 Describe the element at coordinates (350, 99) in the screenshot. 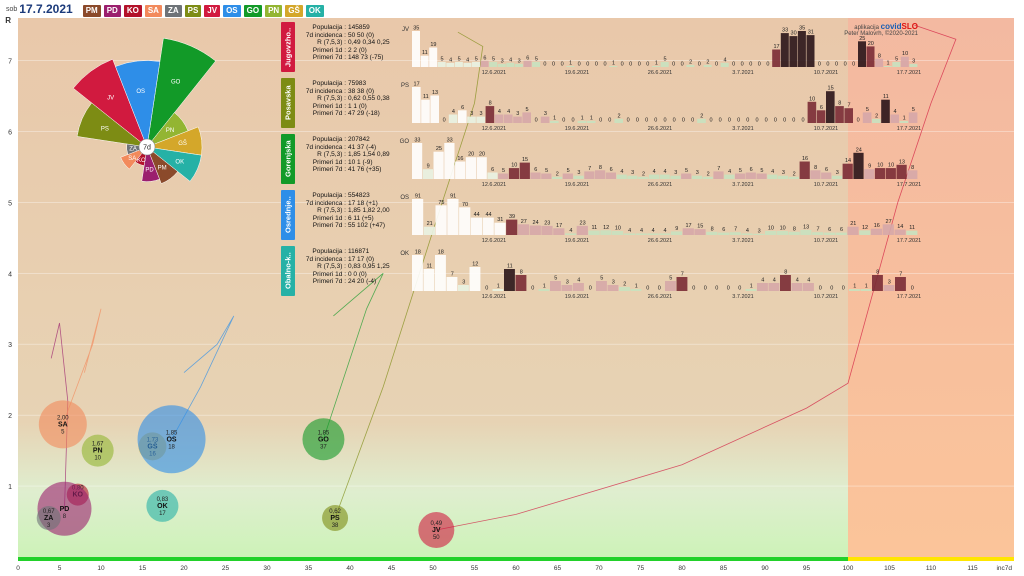

I see `stat-row: R (7,5,3) :0,62 0,55 0,38` at that location.